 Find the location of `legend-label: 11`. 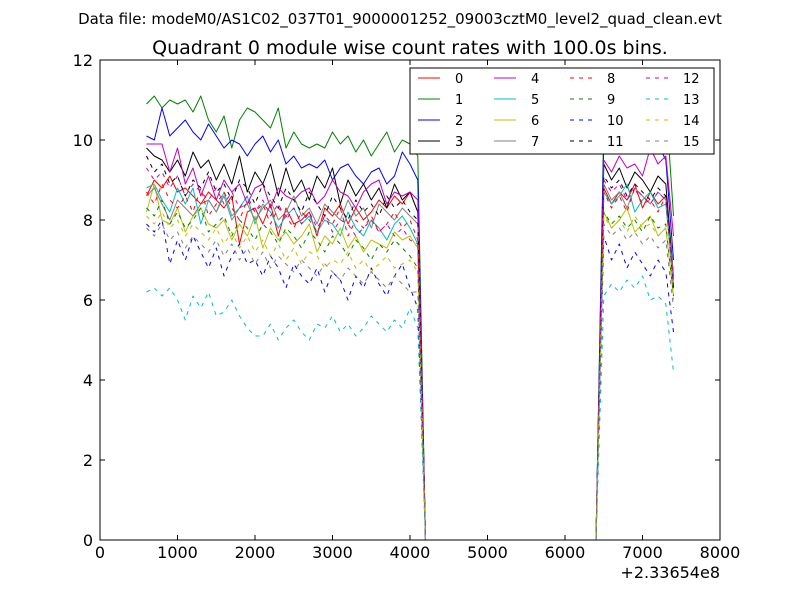

legend-label: 11 is located at coordinates (615, 142).